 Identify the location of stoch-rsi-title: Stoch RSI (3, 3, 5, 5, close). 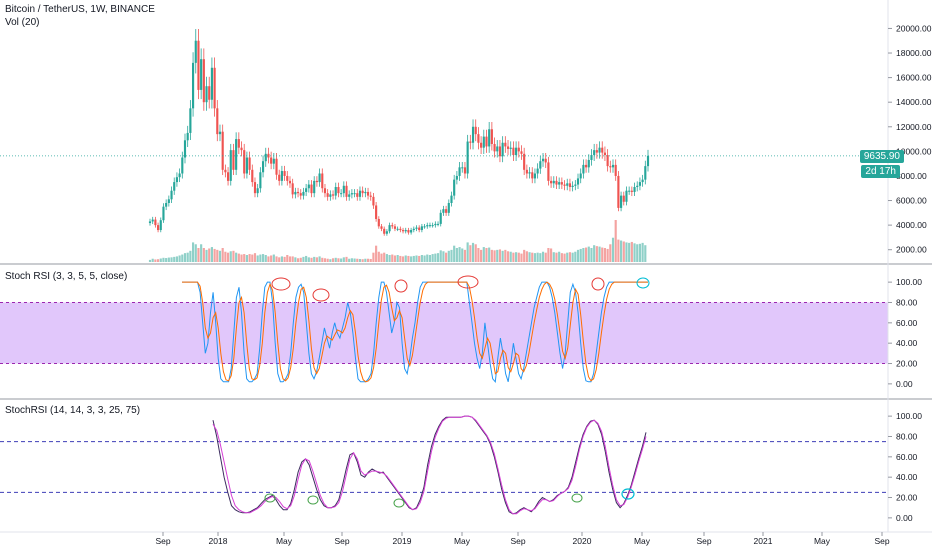
(66, 276).